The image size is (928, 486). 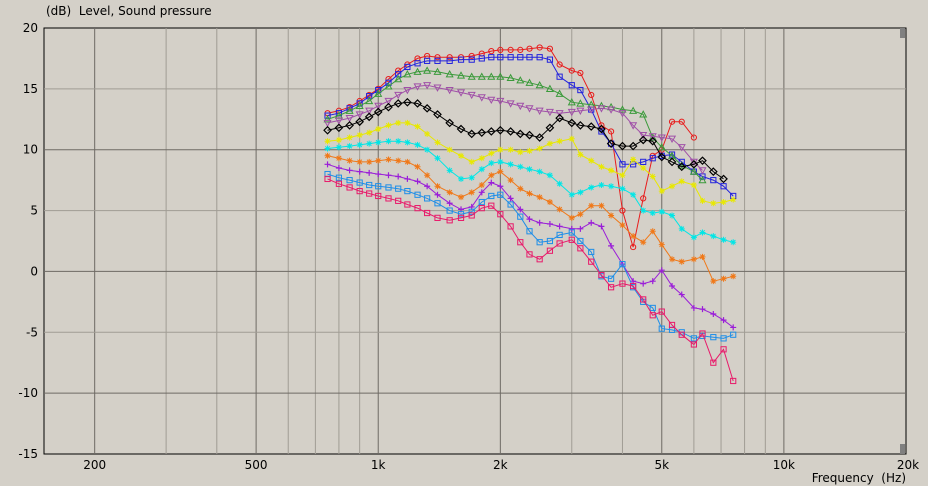 What do you see at coordinates (501, 465) in the screenshot?
I see `x-tick-labels: 200 500 1k 2k 5k 10k 20k` at bounding box center [501, 465].